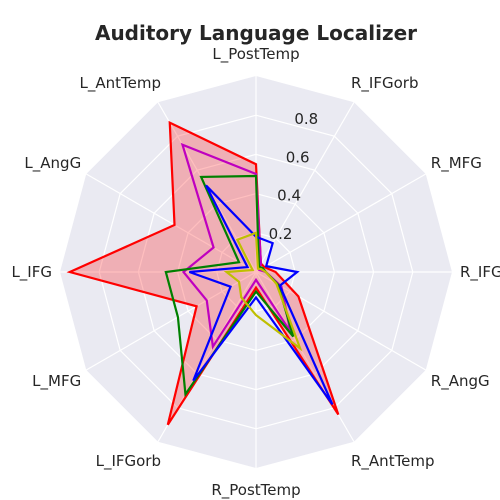 This screenshot has height=500, width=500. I want to click on category-label: R_PostTemp, so click(255, 490).